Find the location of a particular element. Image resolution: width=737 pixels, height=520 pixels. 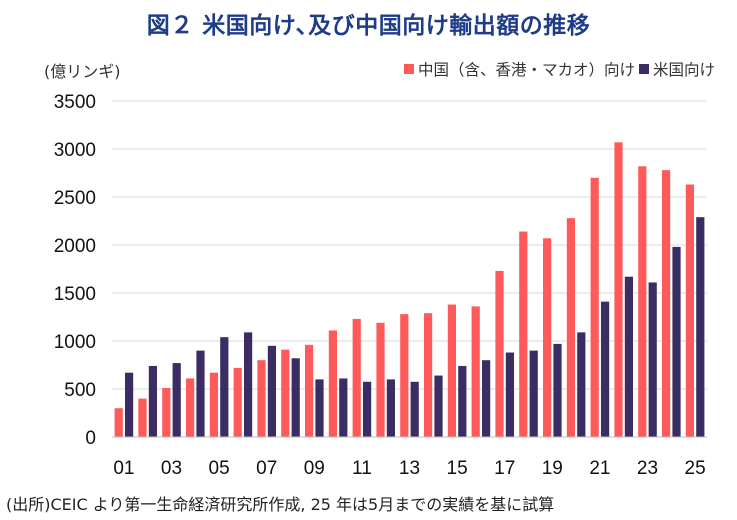

x-tick-label: 25 is located at coordinates (695, 468).